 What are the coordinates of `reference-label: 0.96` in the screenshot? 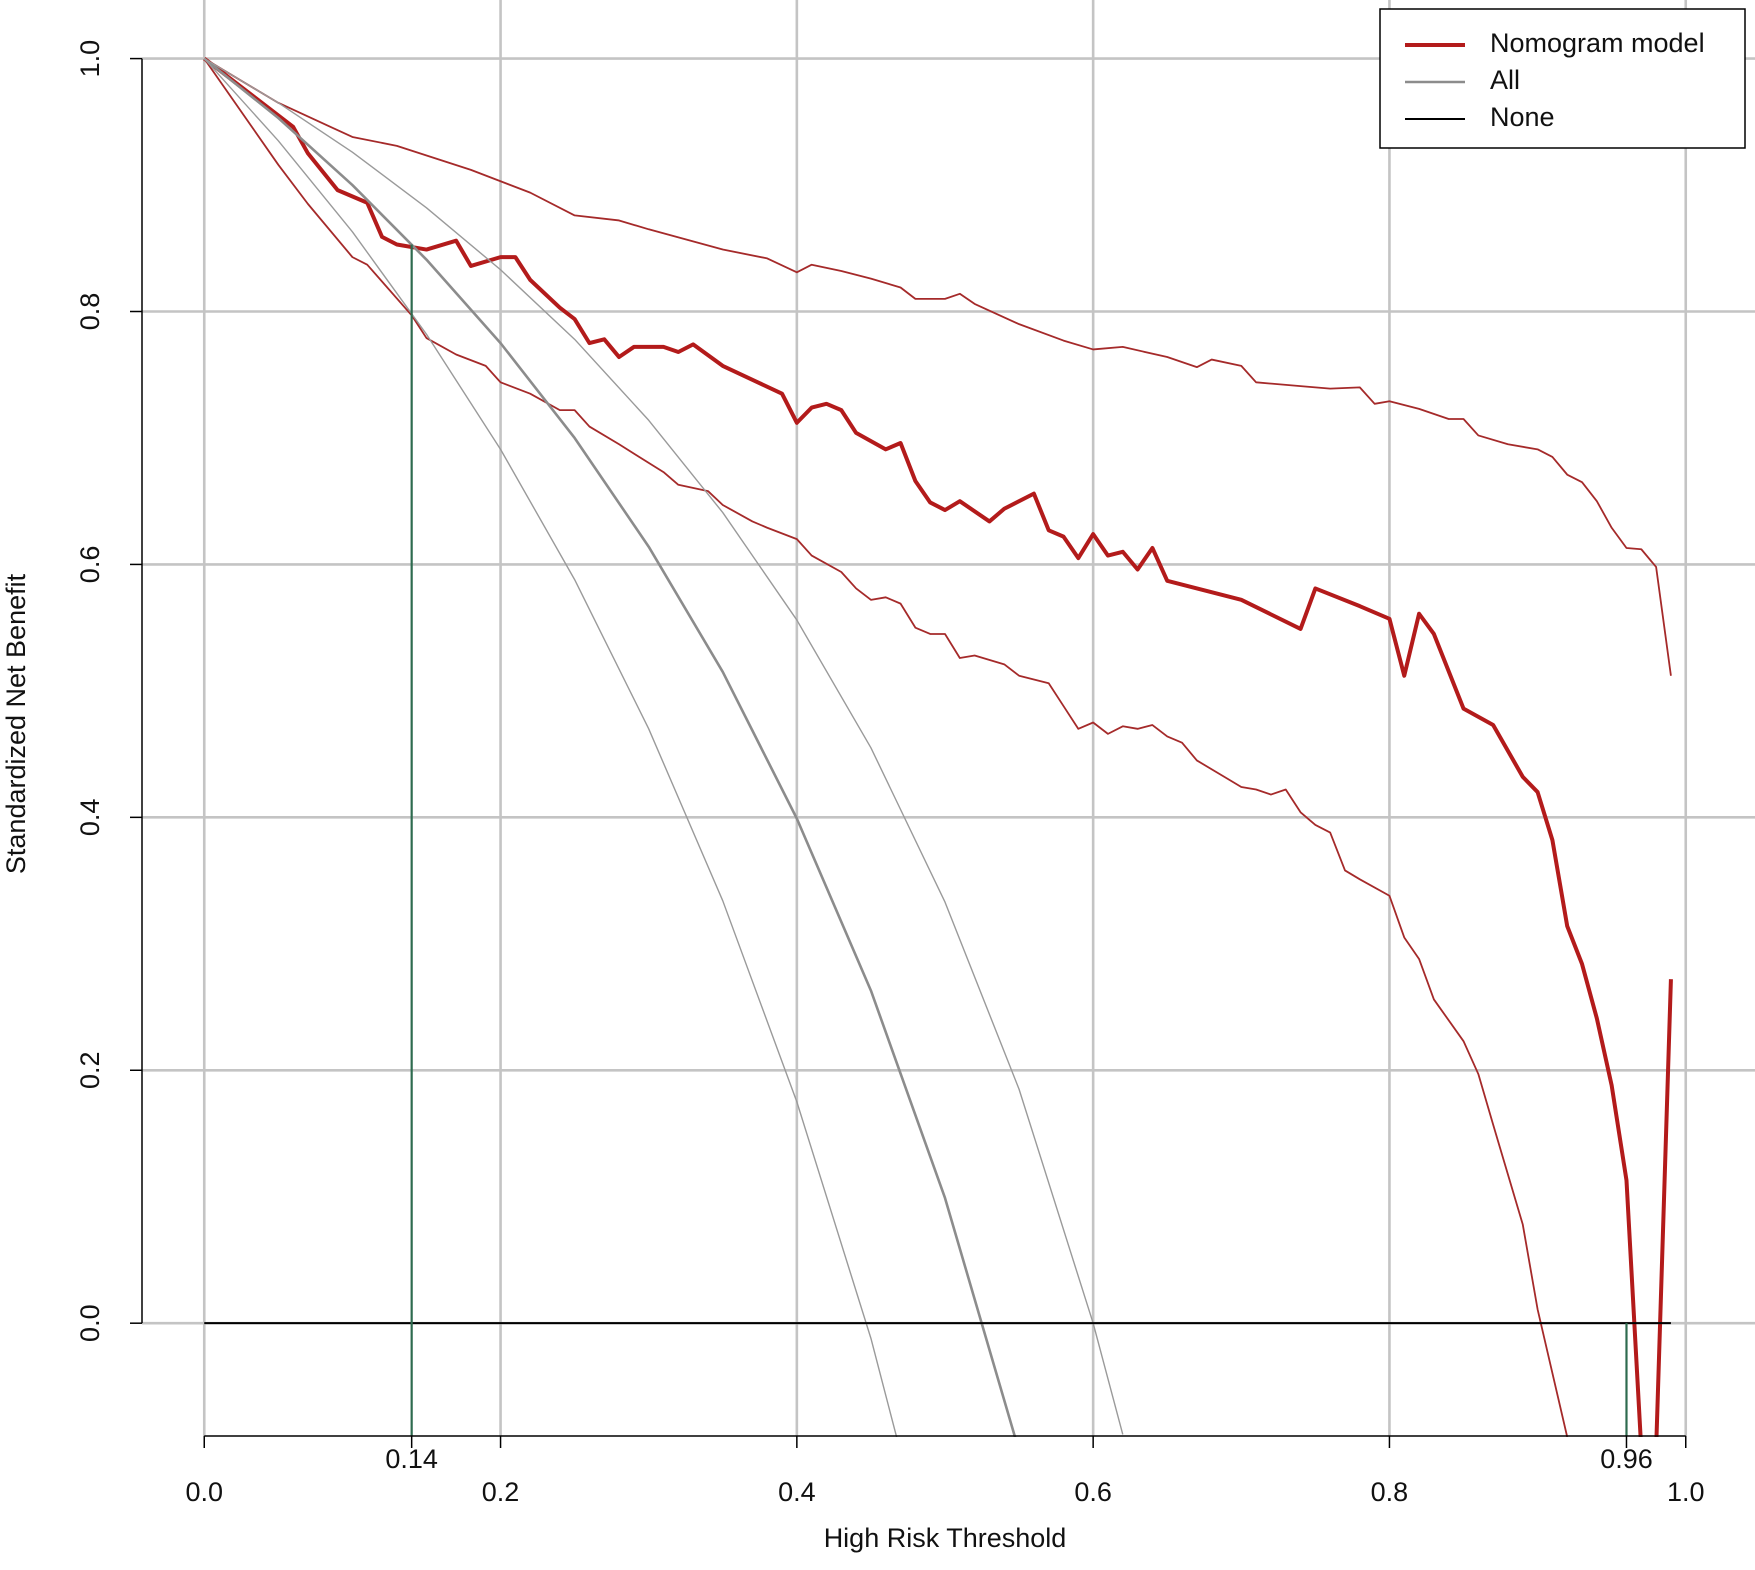 It's located at (1626, 1459).